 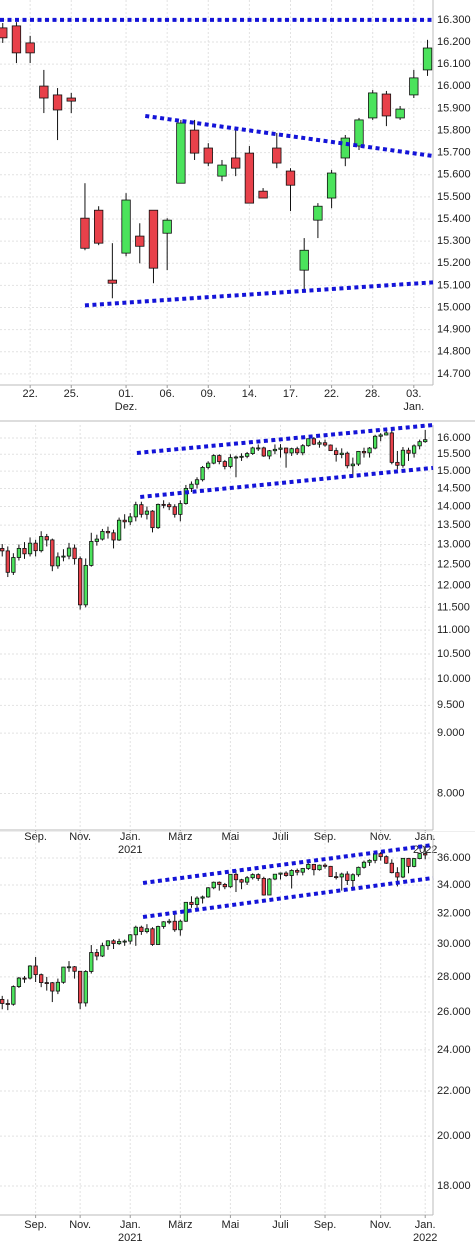 I want to click on y-tick-label: 11.000, so click(x=453, y=630).